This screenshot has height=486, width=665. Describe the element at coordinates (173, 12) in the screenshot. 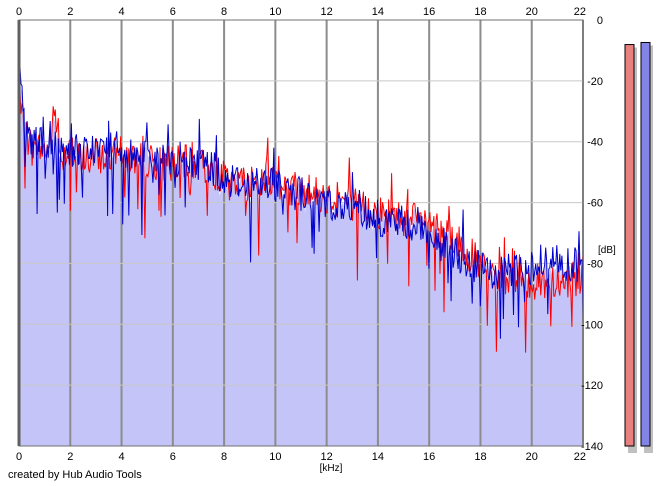

I see `x-tick-label-top: 6` at that location.